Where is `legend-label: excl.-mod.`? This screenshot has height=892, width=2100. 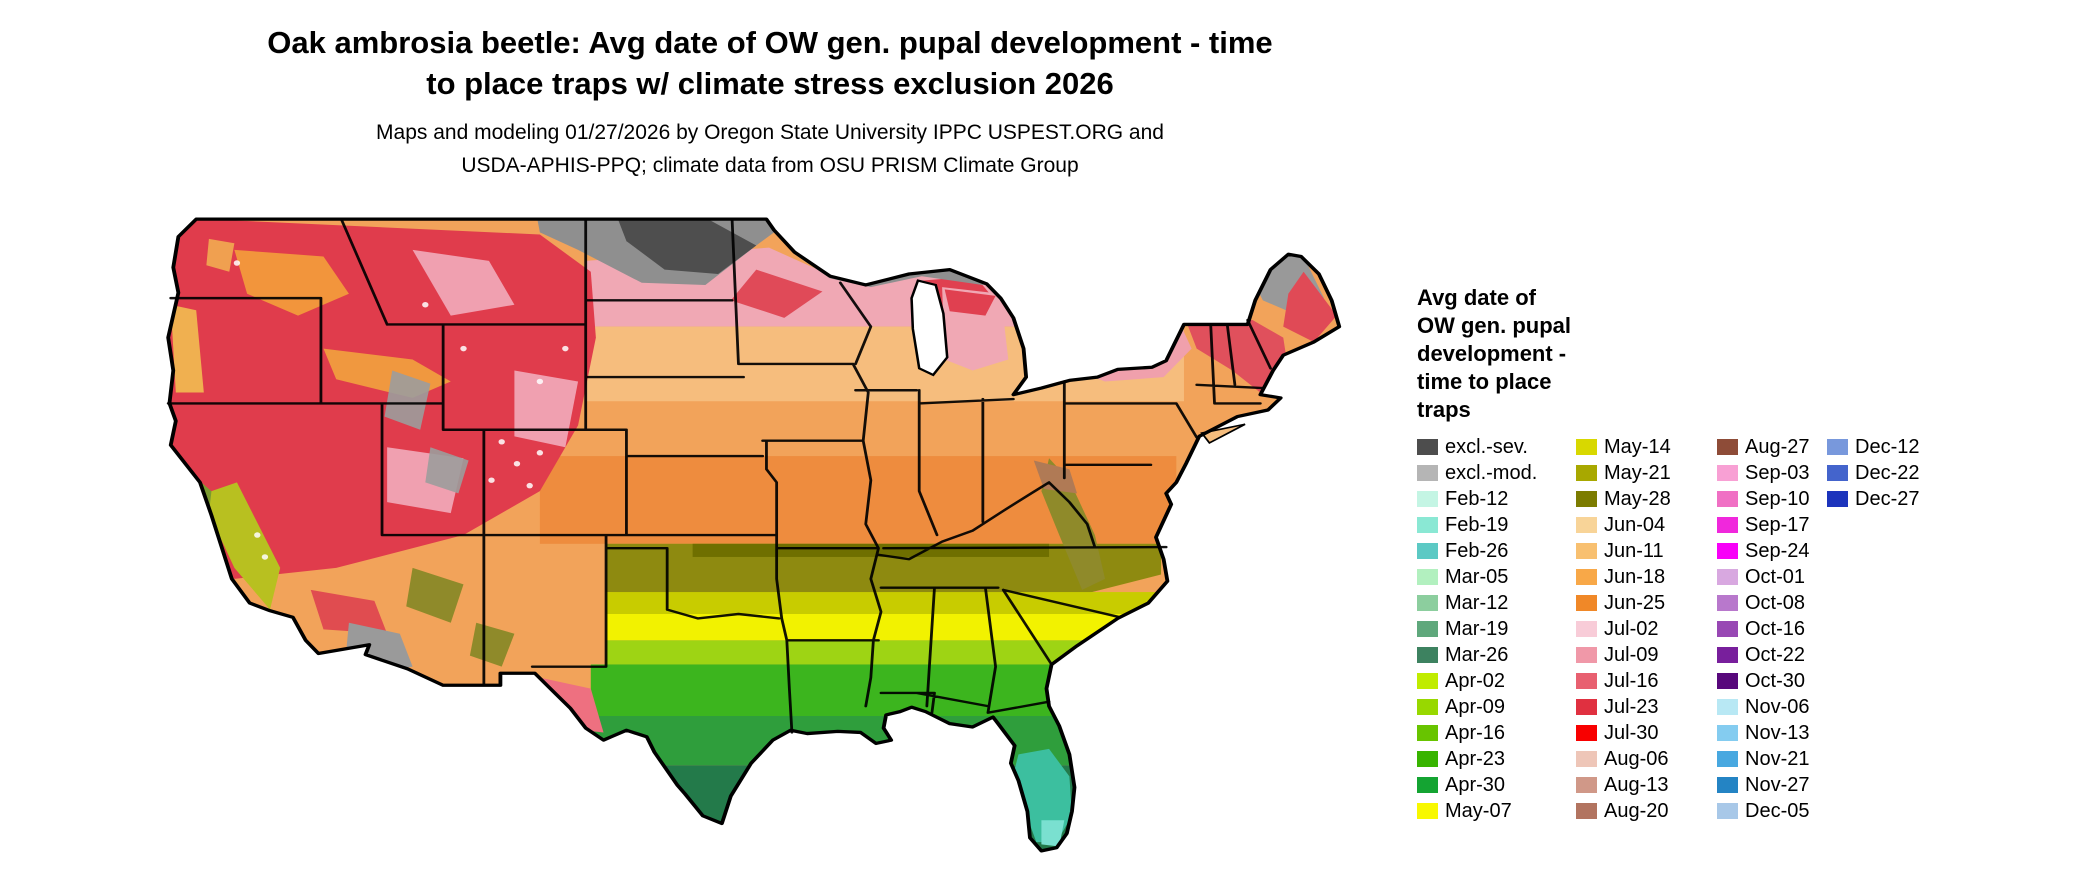
legend-label: excl.-mod. is located at coordinates (1491, 472).